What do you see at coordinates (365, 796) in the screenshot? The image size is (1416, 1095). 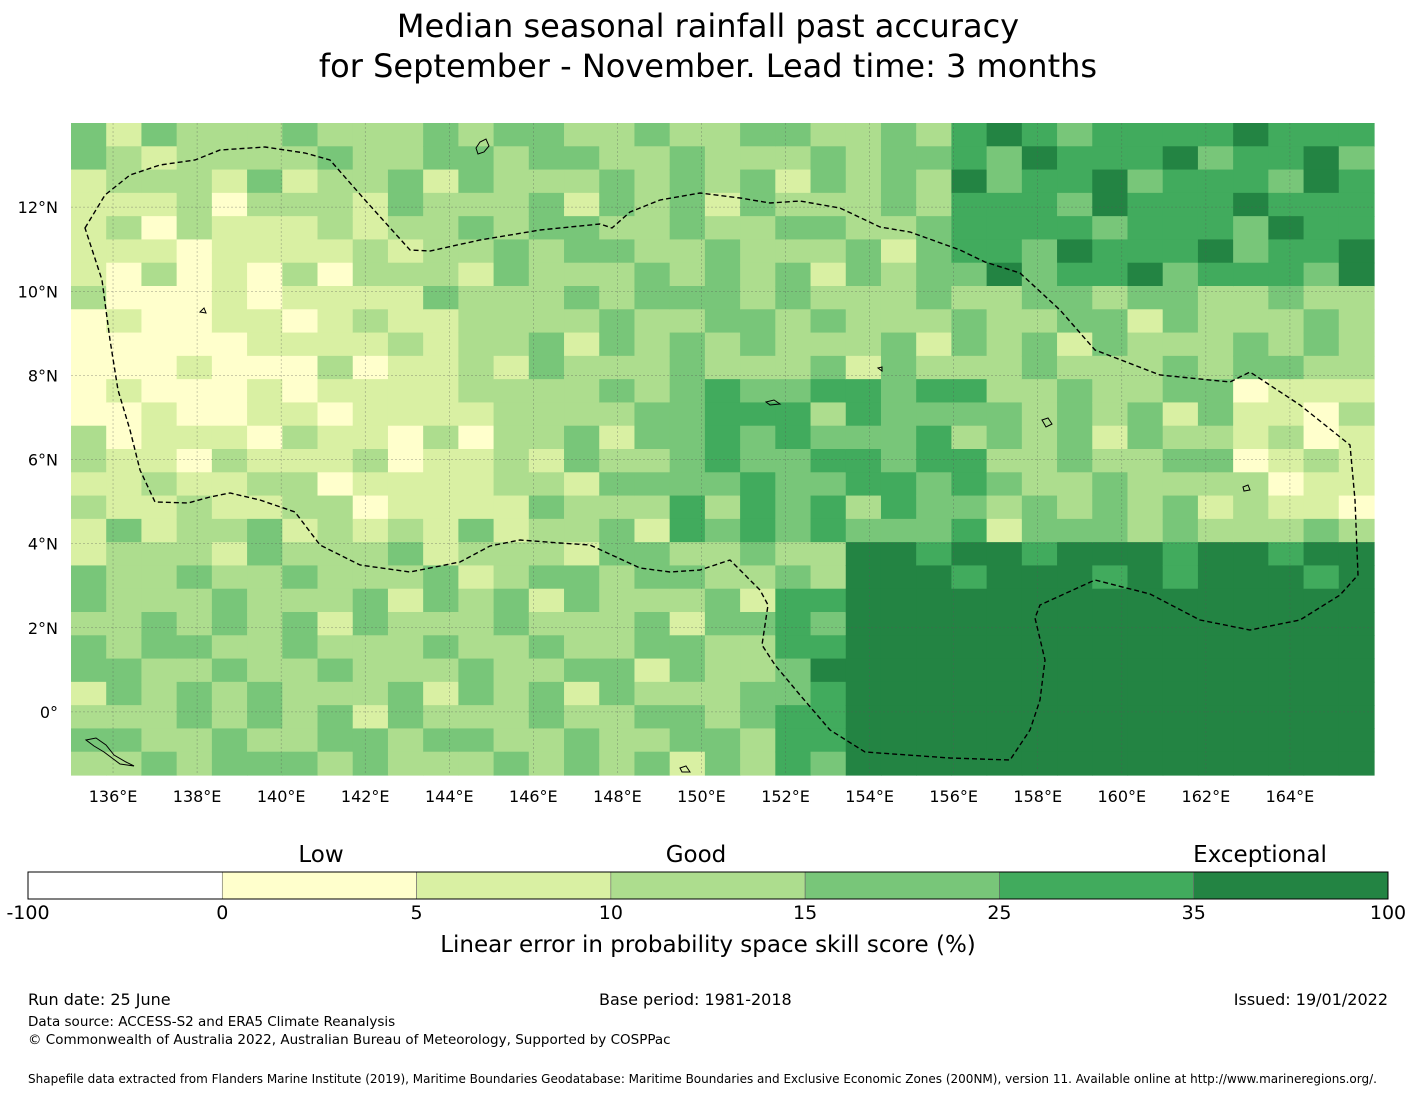 I see `lon-tick-label: 142°E` at bounding box center [365, 796].